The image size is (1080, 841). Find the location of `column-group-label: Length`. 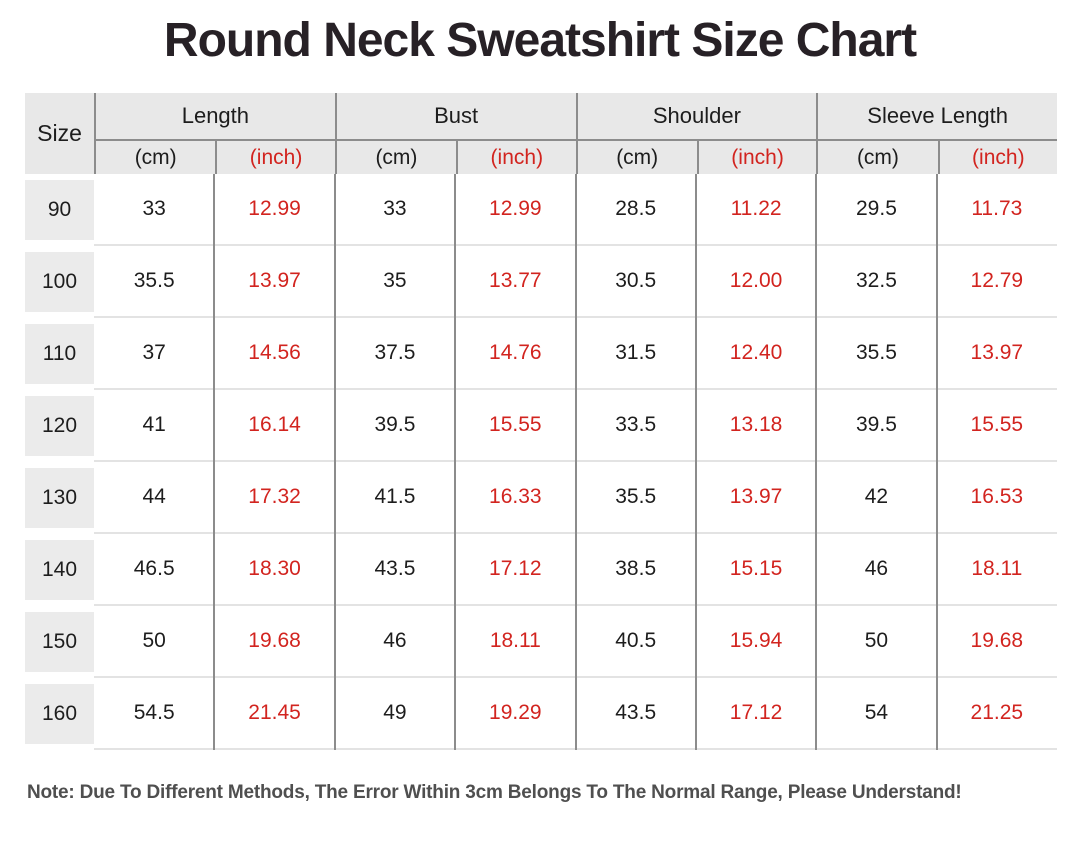

column-group-label: Length is located at coordinates (215, 115).